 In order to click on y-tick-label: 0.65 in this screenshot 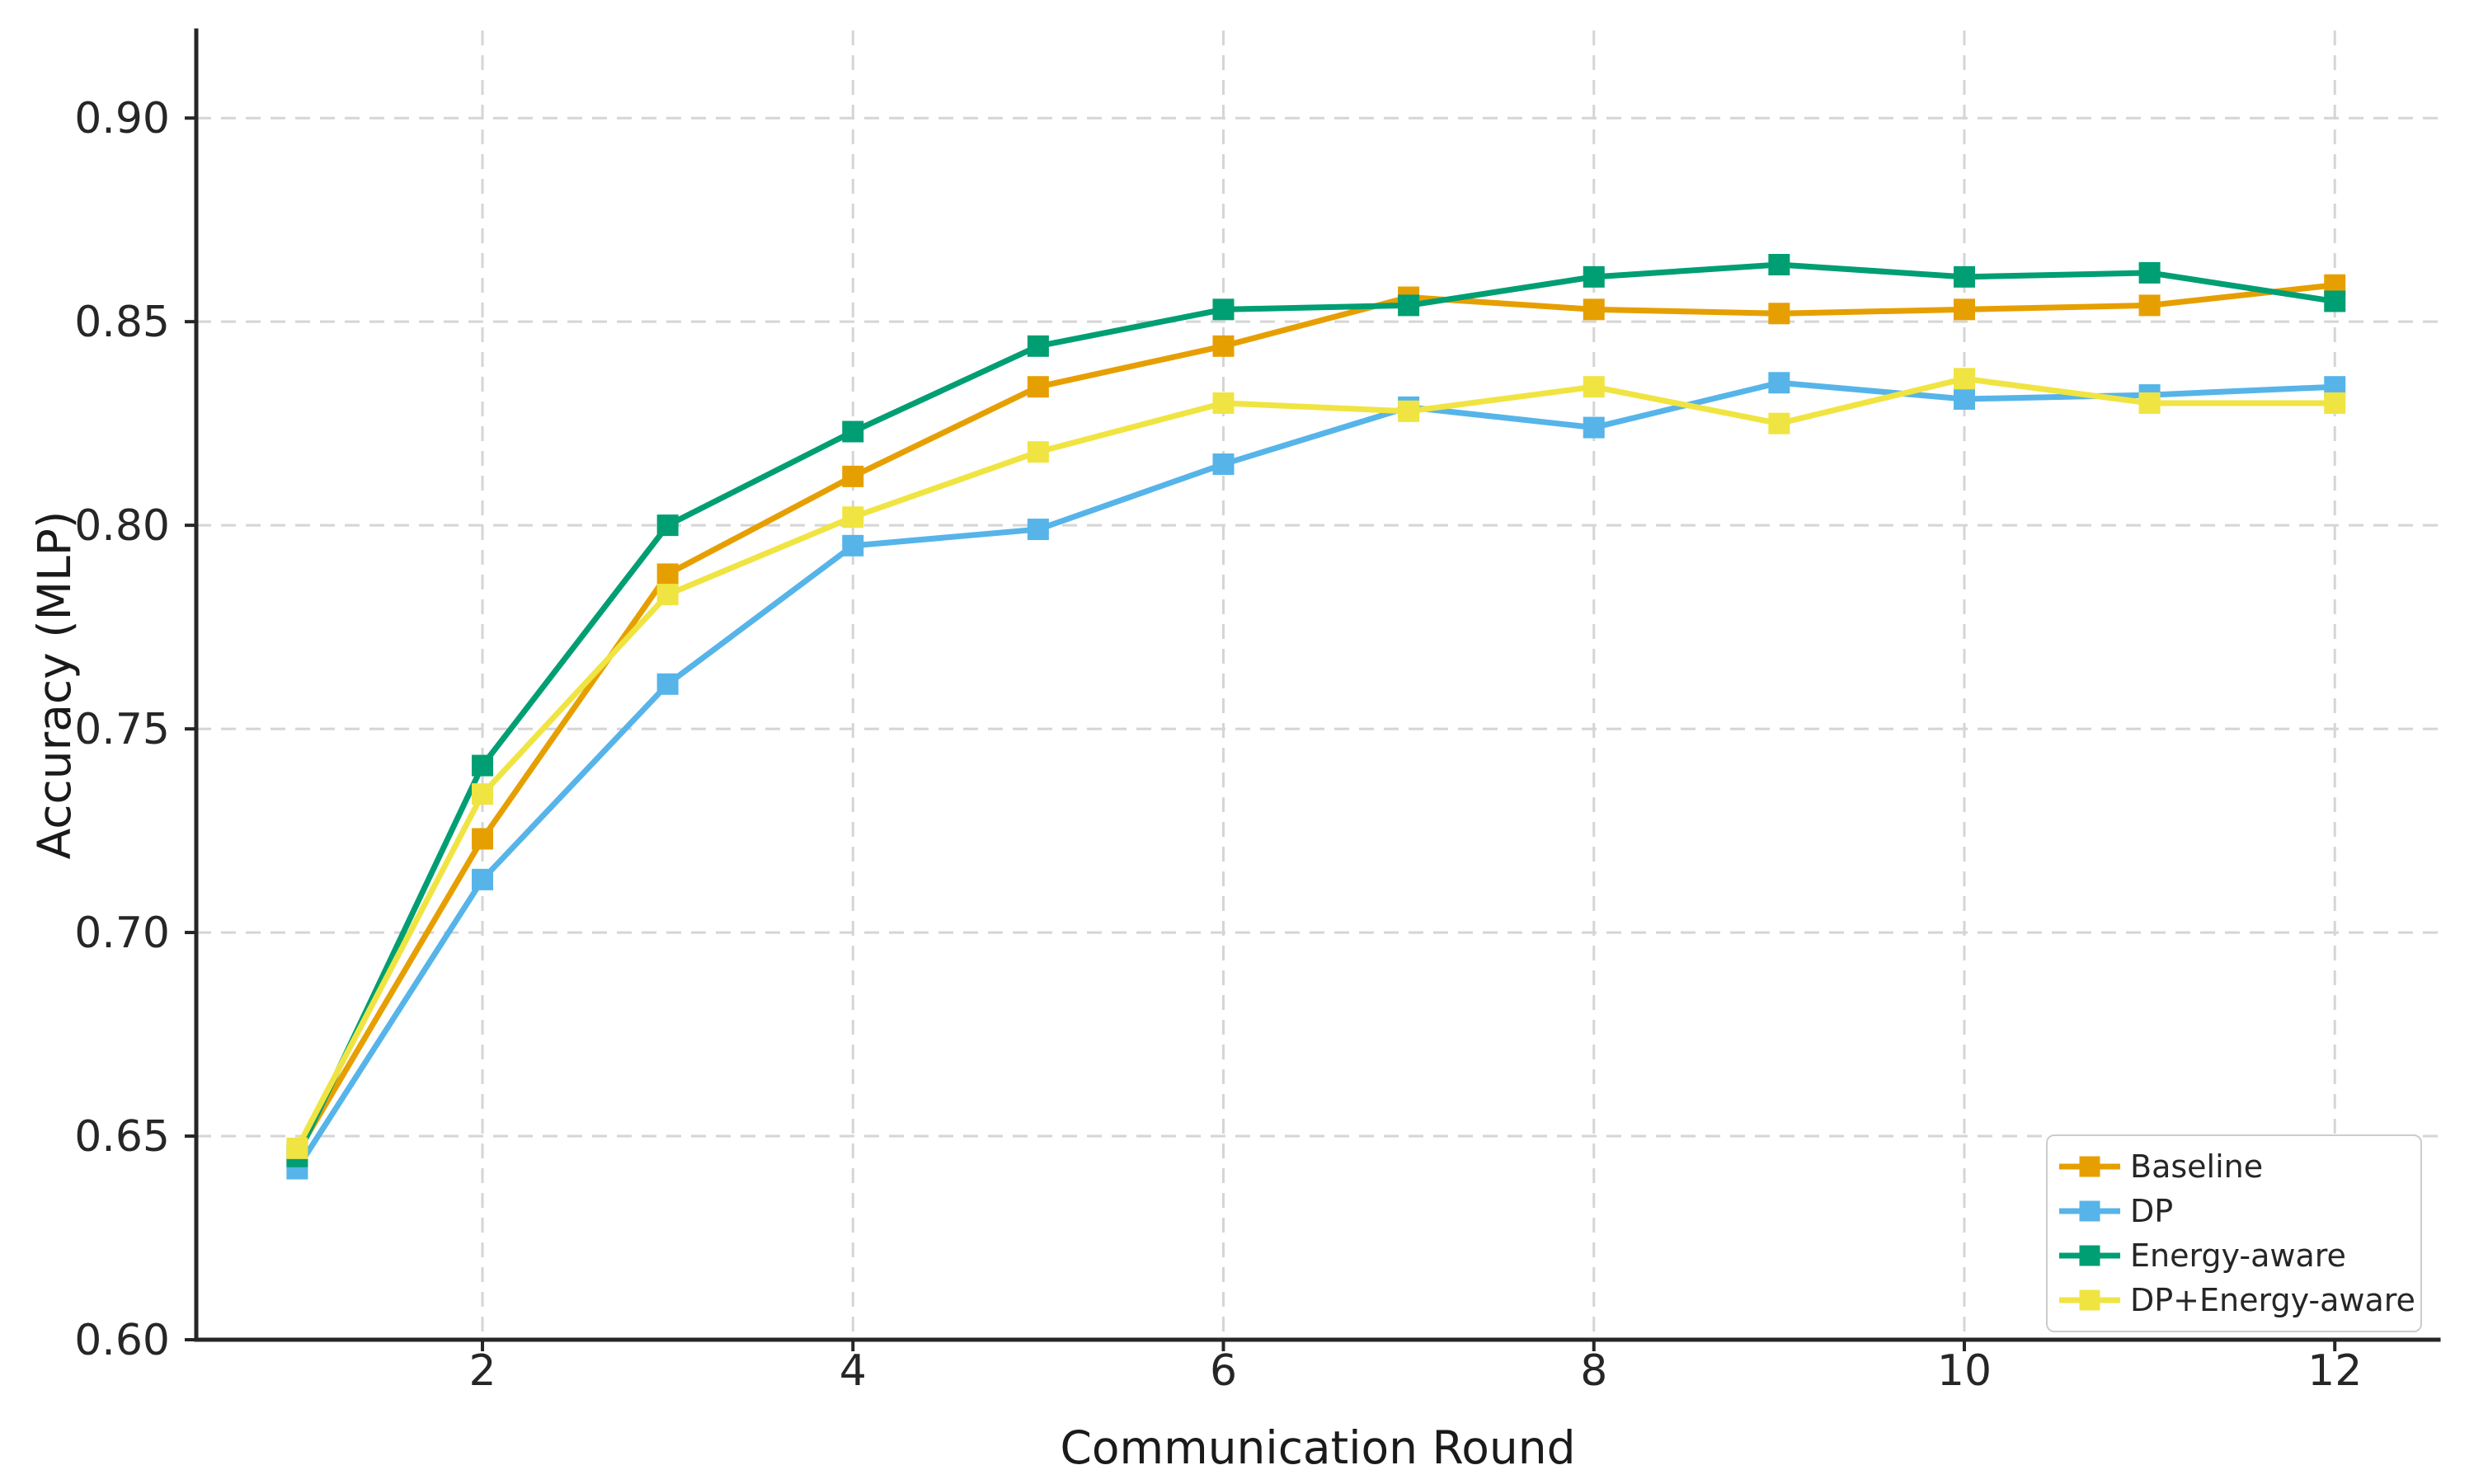, I will do `click(122, 1137)`.